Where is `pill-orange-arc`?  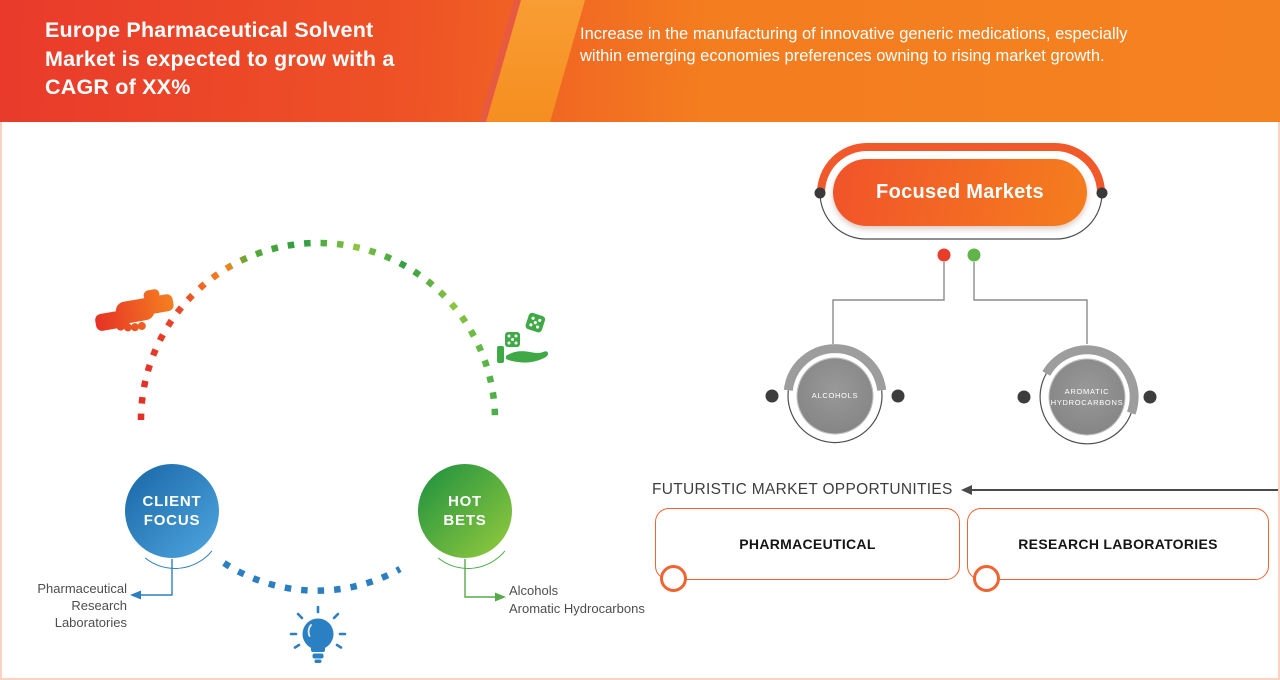
pill-orange-arc is located at coordinates (961, 168).